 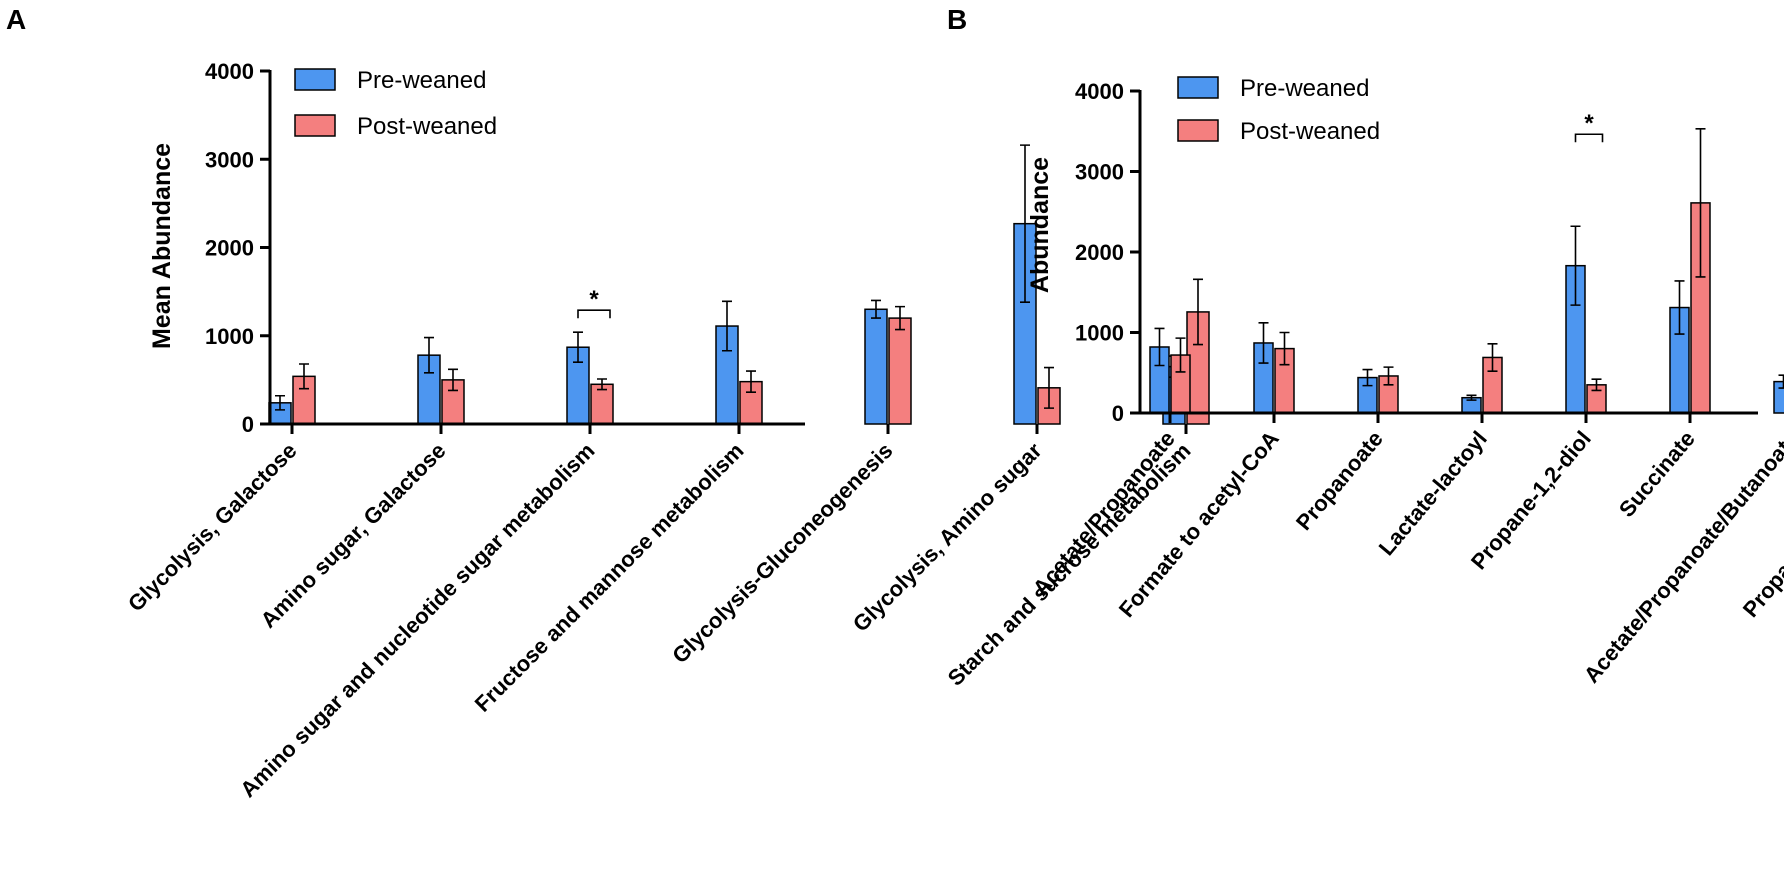 I want to click on category-group-propanoate, so click(x=1378, y=390).